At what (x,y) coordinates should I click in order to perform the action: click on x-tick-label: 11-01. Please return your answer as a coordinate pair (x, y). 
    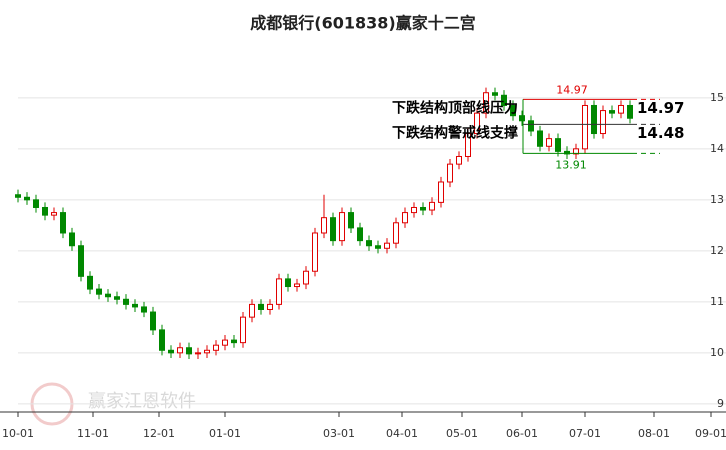
    Looking at the image, I should click on (93, 433).